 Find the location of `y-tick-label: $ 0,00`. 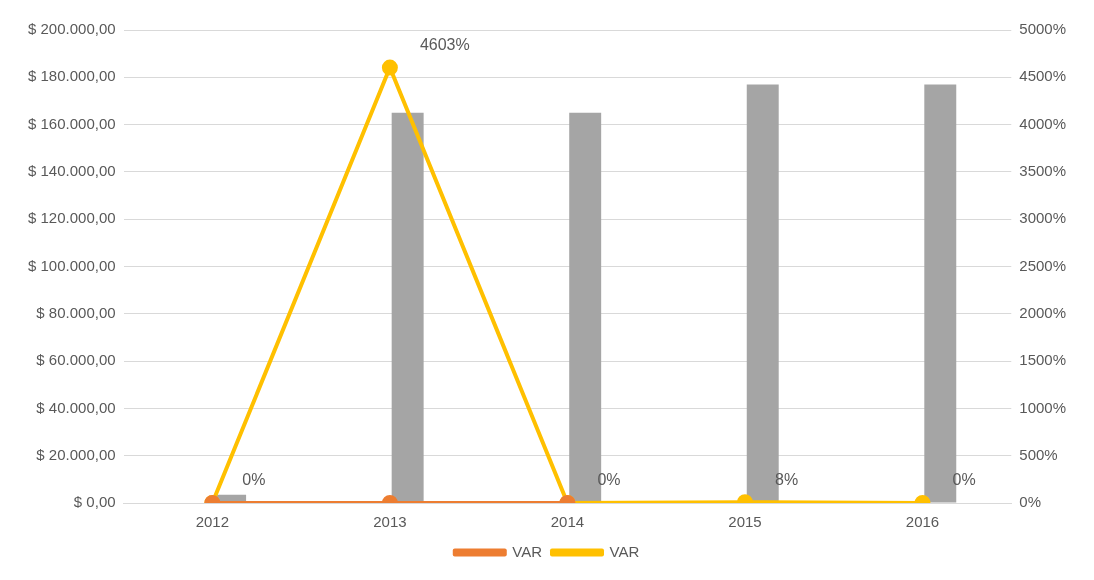

y-tick-label: $ 0,00 is located at coordinates (94, 502).